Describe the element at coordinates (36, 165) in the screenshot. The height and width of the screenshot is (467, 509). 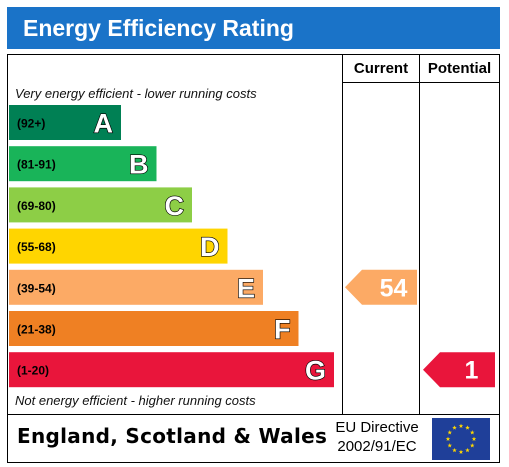
I see `band-range-b: (81-91)` at that location.